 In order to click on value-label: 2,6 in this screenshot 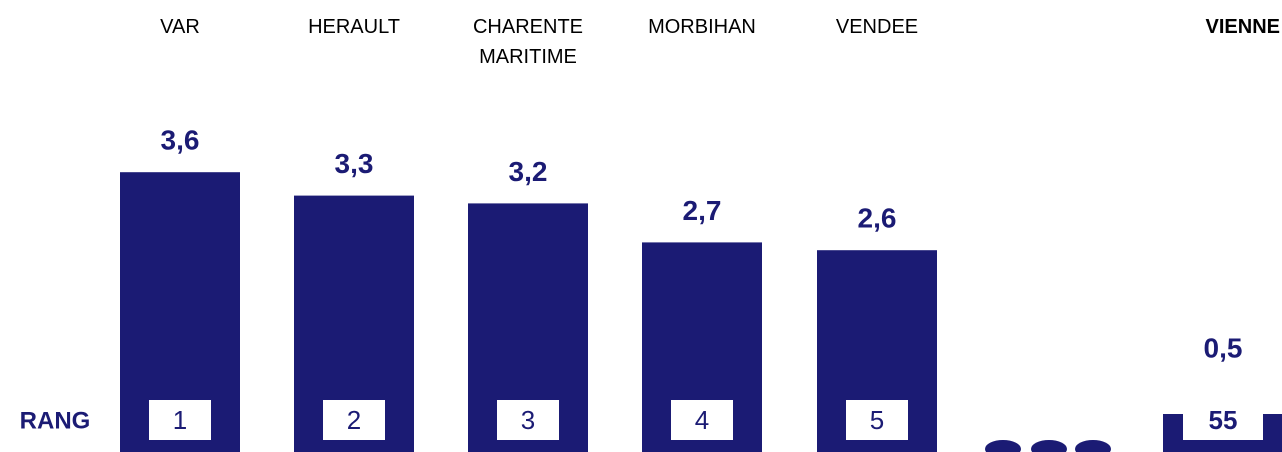, I will do `click(877, 218)`.